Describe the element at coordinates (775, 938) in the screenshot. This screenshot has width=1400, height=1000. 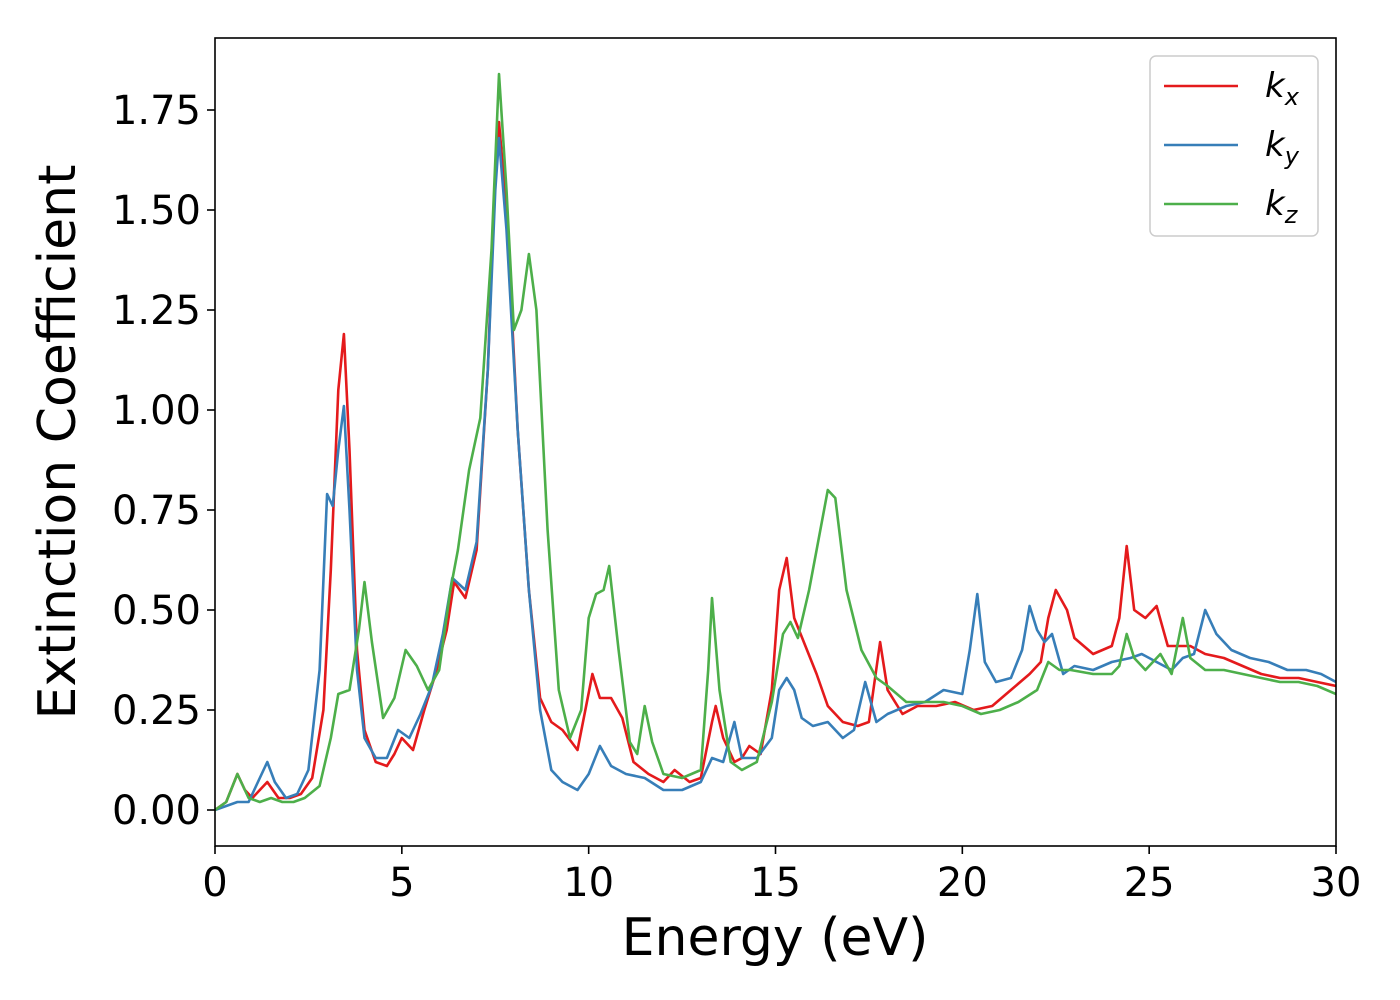
I see `x-axis-title: Energy (eV)` at that location.